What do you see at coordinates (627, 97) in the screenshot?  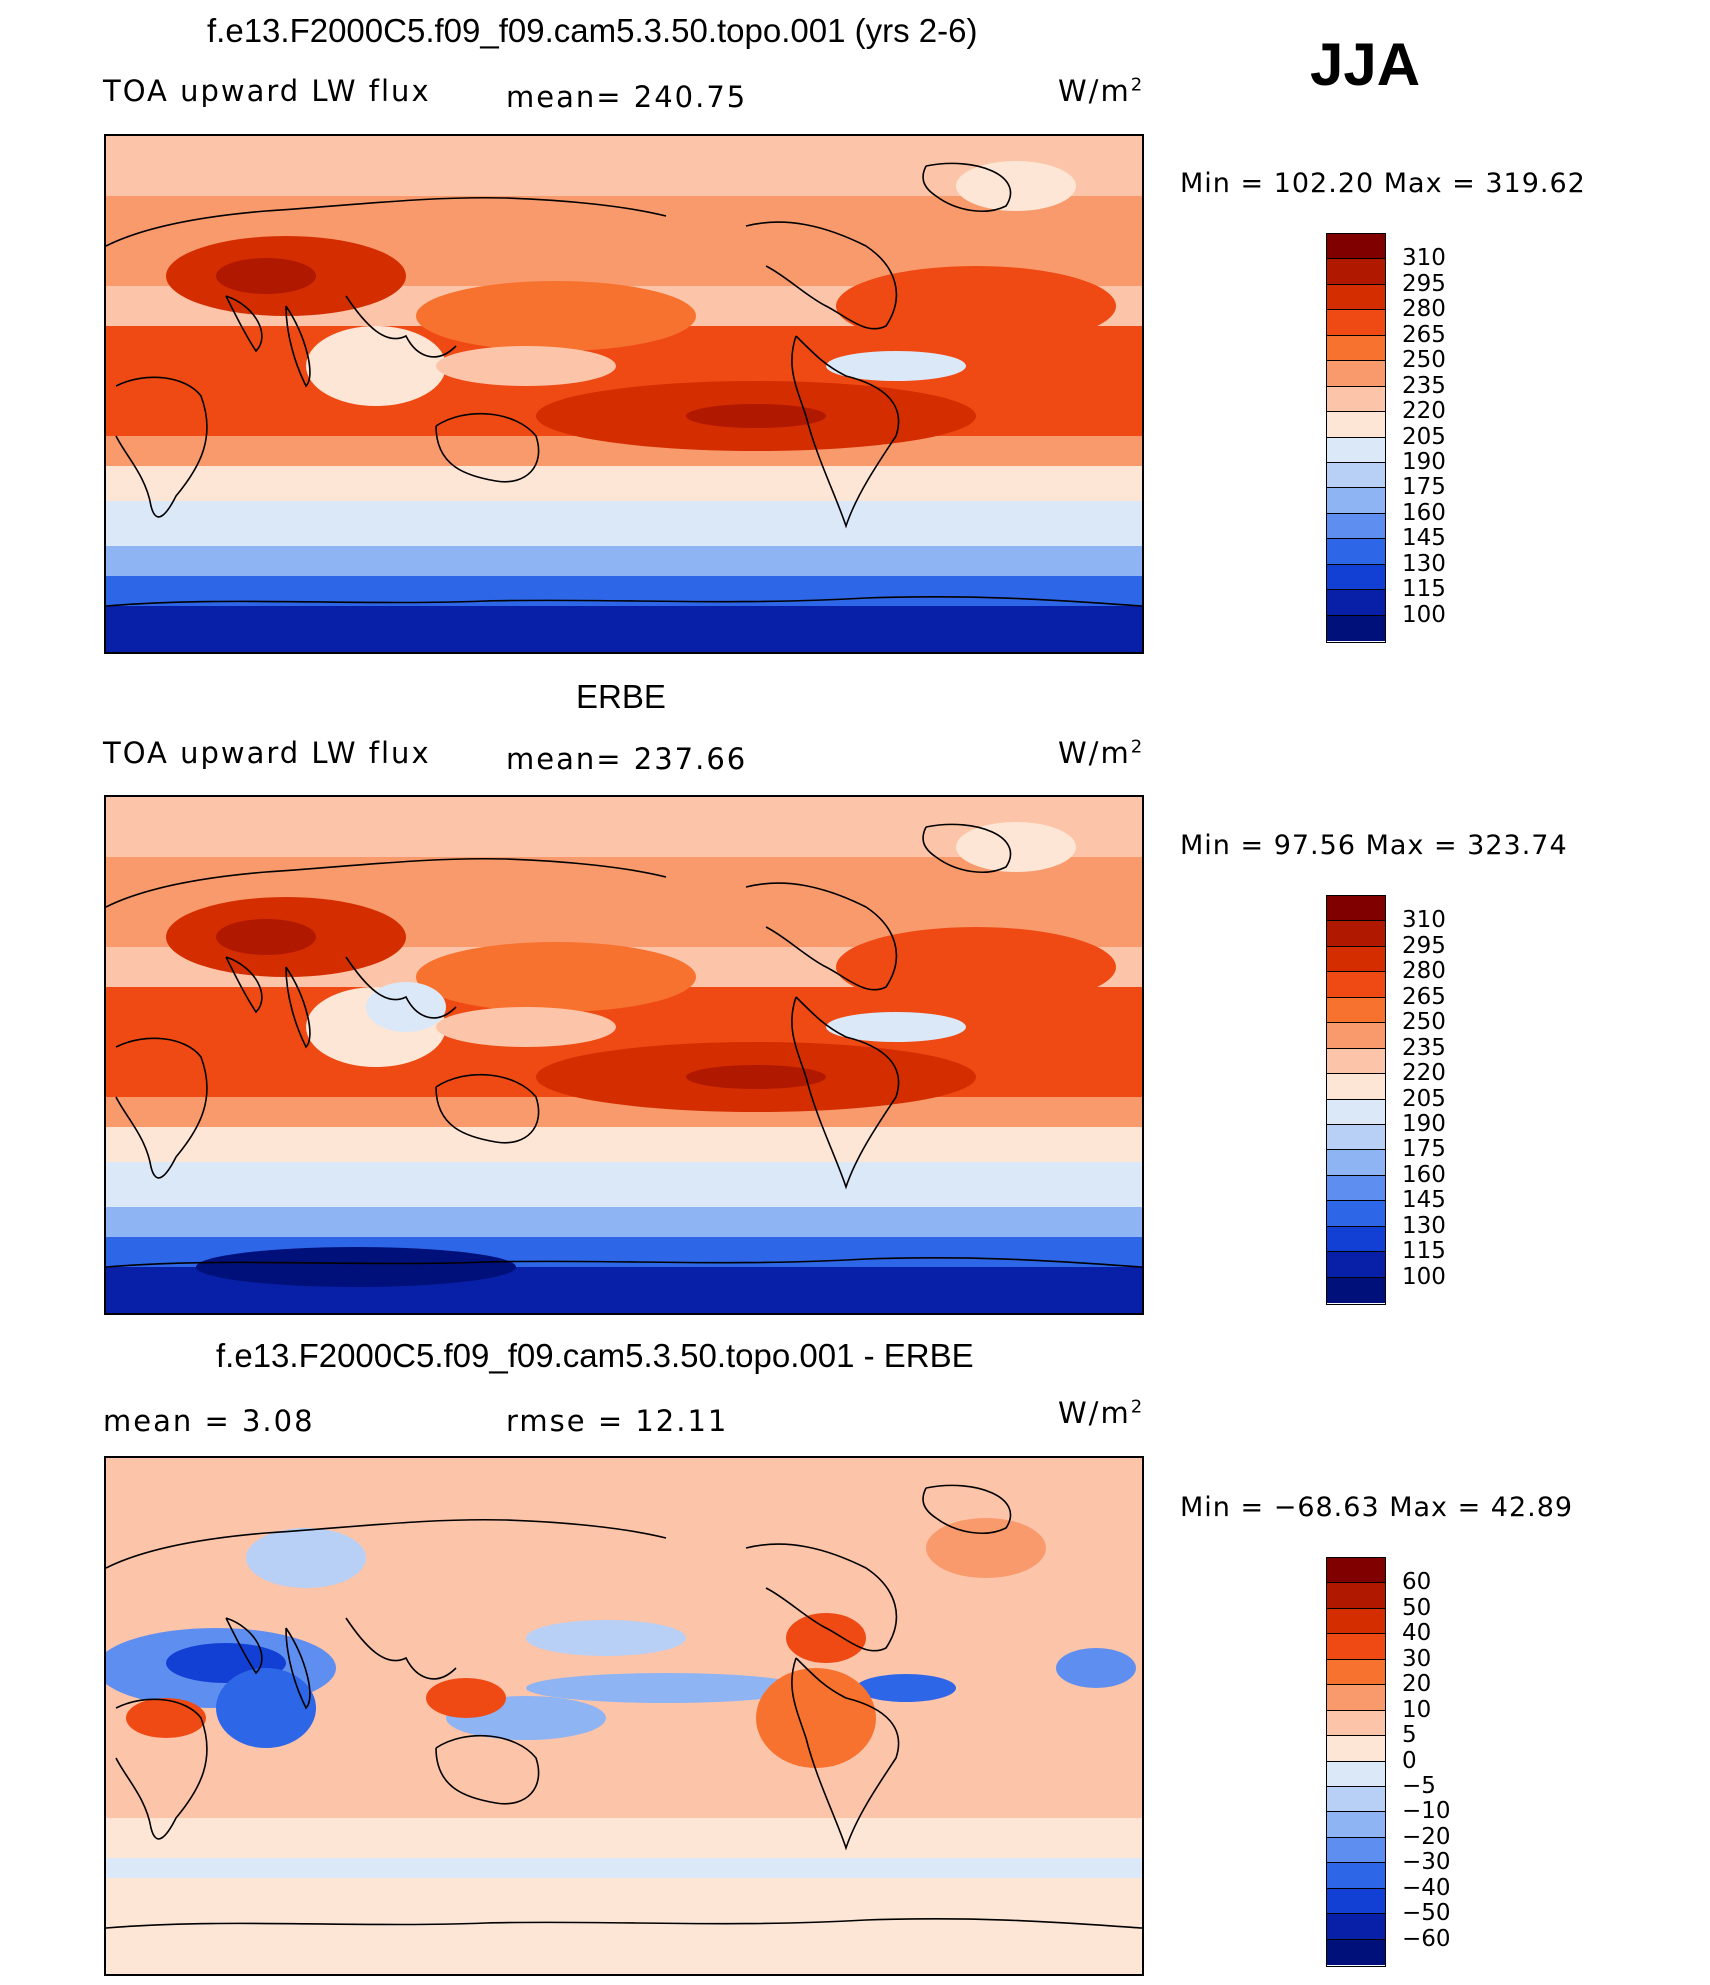 I see `panel-1-center-label: mean= 240.75` at bounding box center [627, 97].